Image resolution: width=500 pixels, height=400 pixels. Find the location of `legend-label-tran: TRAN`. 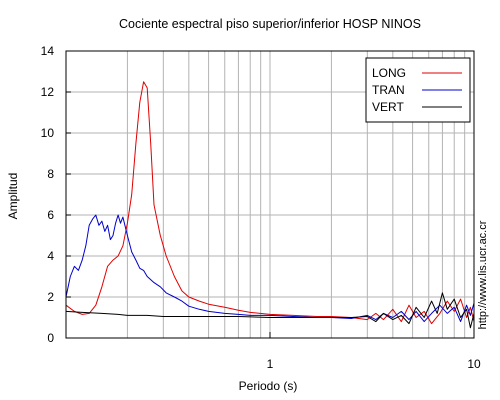

legend-label-tran: TRAN is located at coordinates (388, 90).